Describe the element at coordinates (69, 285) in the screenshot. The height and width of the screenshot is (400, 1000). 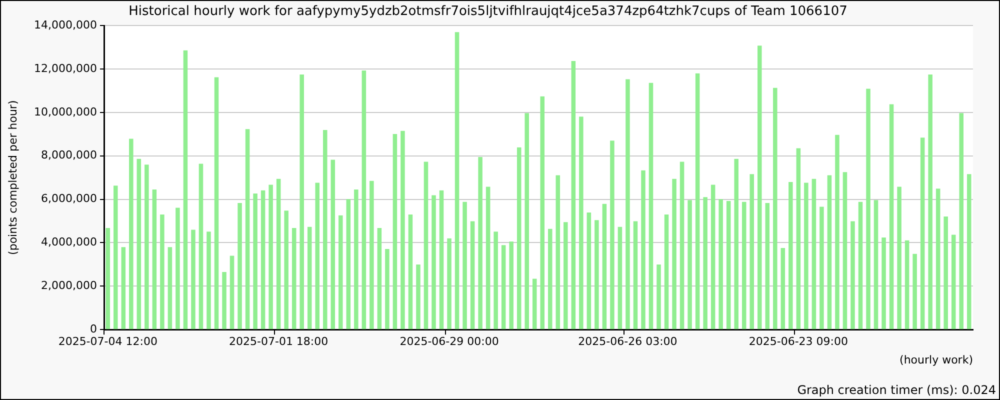
I see `y-tick-label: 2,000,000` at that location.